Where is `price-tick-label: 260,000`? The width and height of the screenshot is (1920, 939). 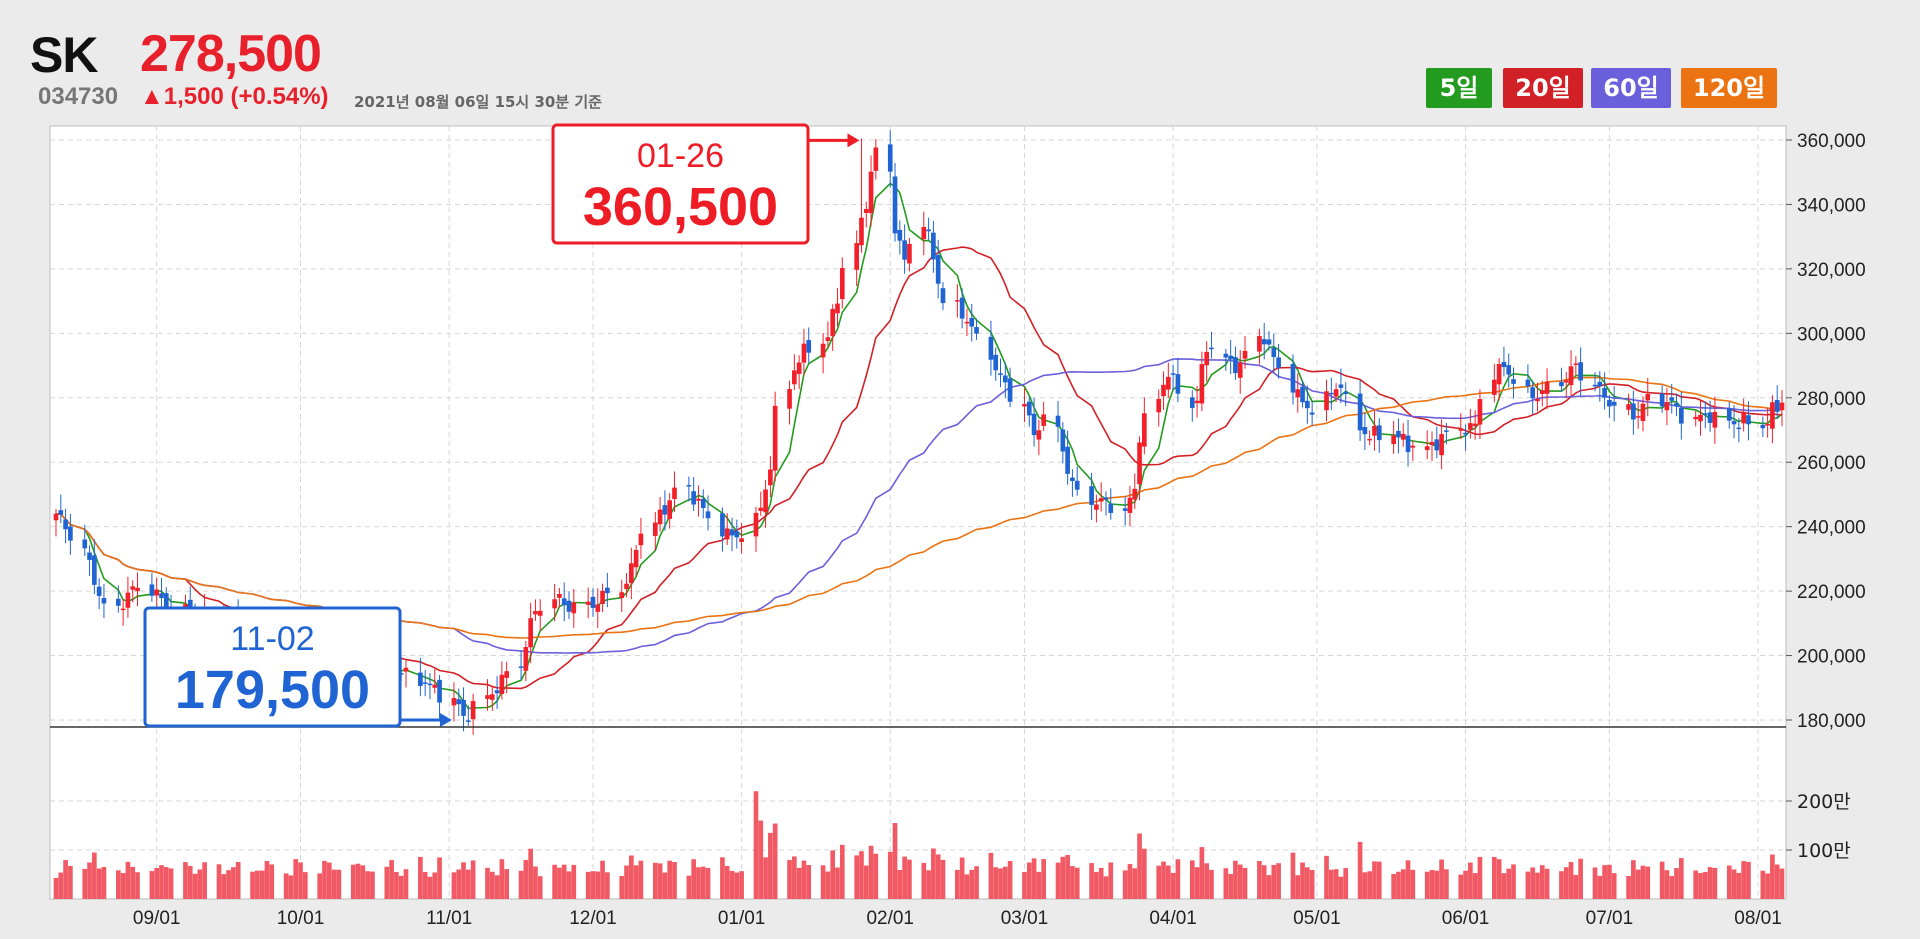
price-tick-label: 260,000 is located at coordinates (1831, 463).